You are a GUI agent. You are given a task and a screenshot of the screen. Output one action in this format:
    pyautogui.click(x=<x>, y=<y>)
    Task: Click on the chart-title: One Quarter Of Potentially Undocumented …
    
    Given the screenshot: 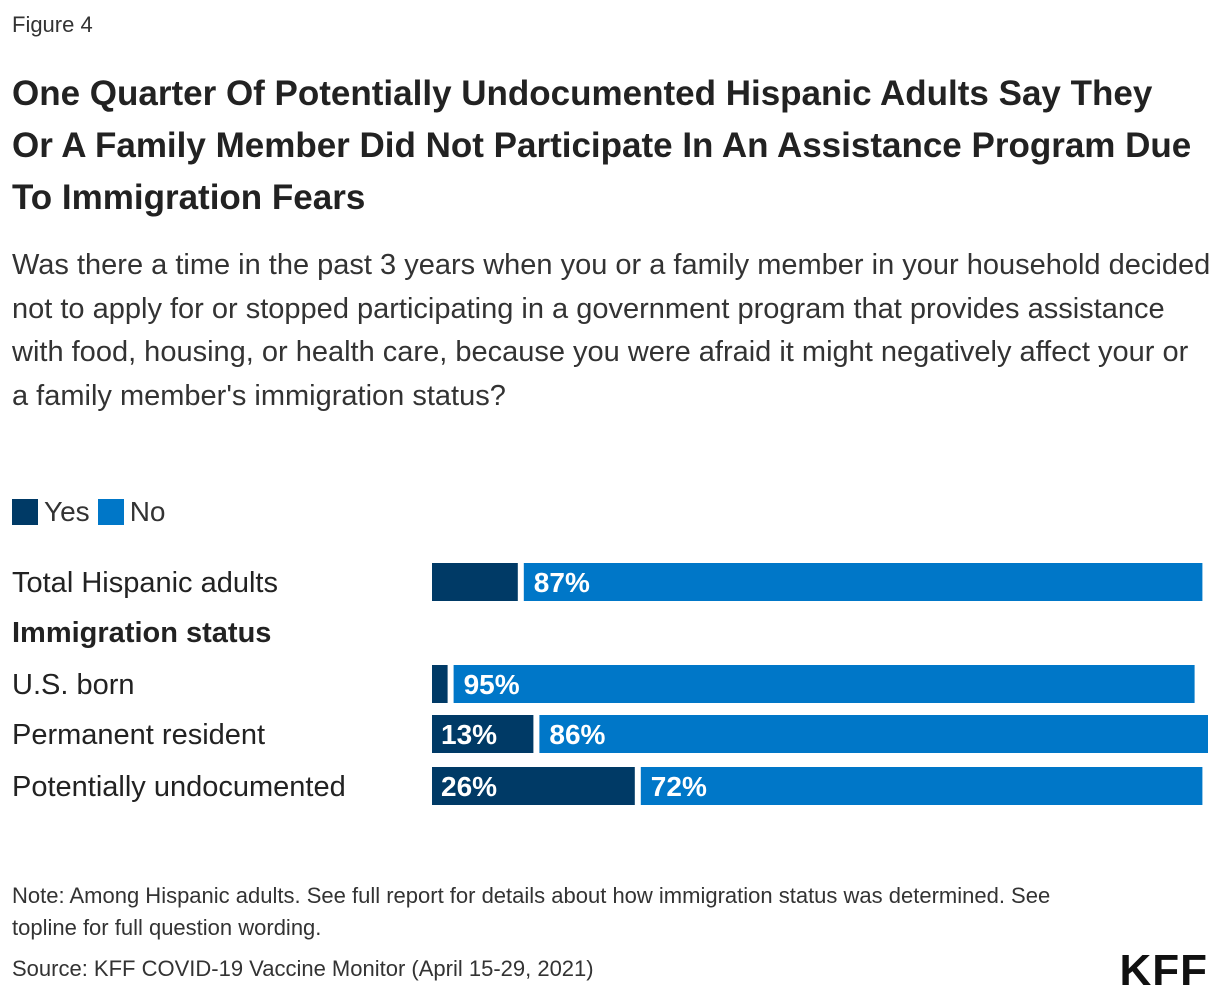 What is the action you would take?
    pyautogui.click(x=602, y=145)
    